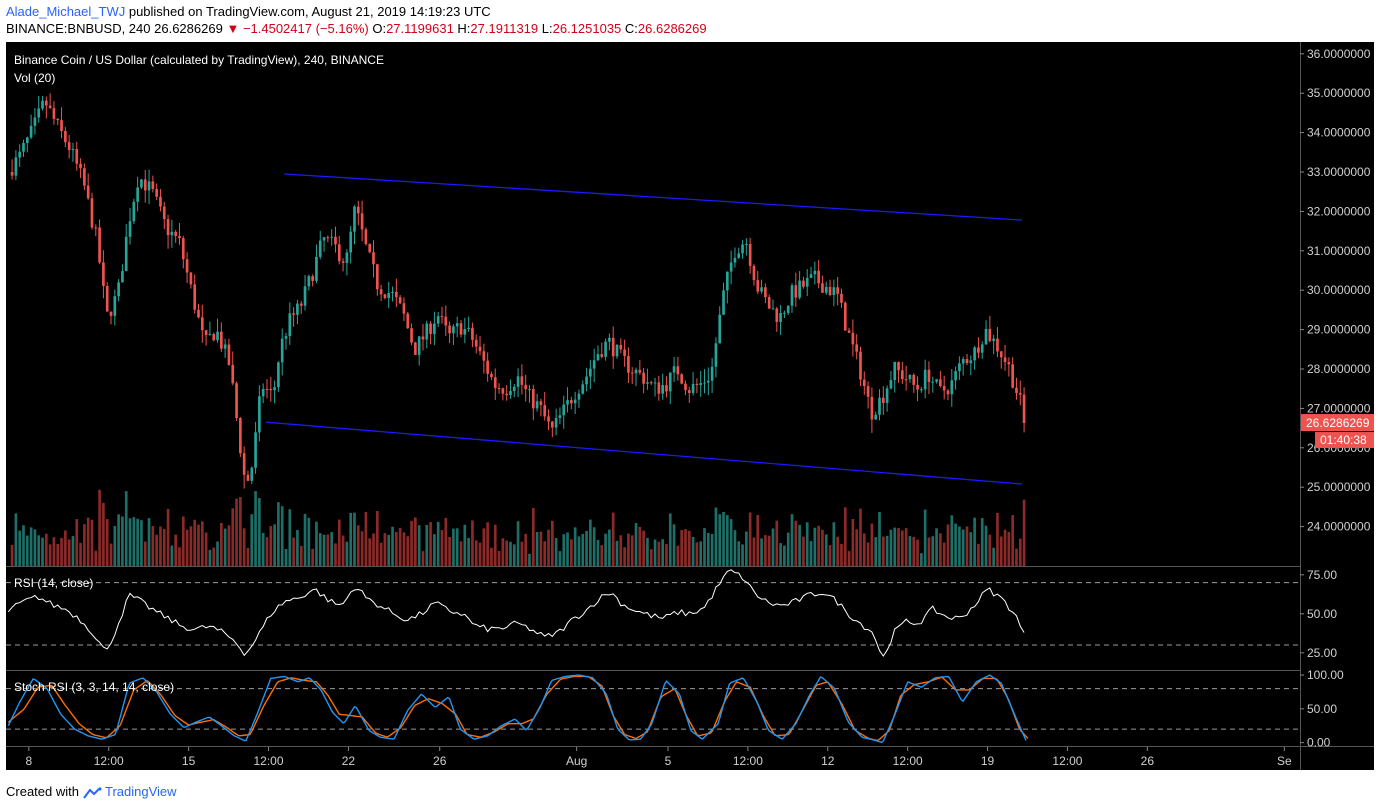  Describe the element at coordinates (1067, 761) in the screenshot. I see `time-tick-label: 12:00` at that location.